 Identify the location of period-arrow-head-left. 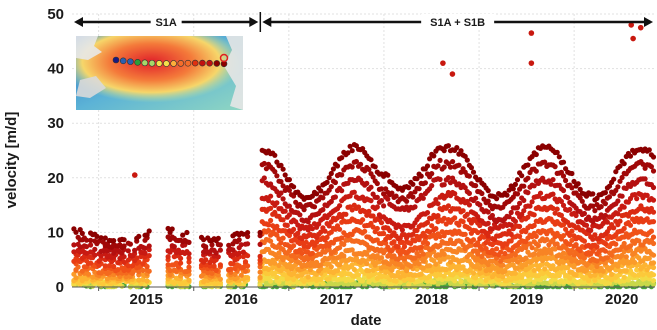
(266, 22).